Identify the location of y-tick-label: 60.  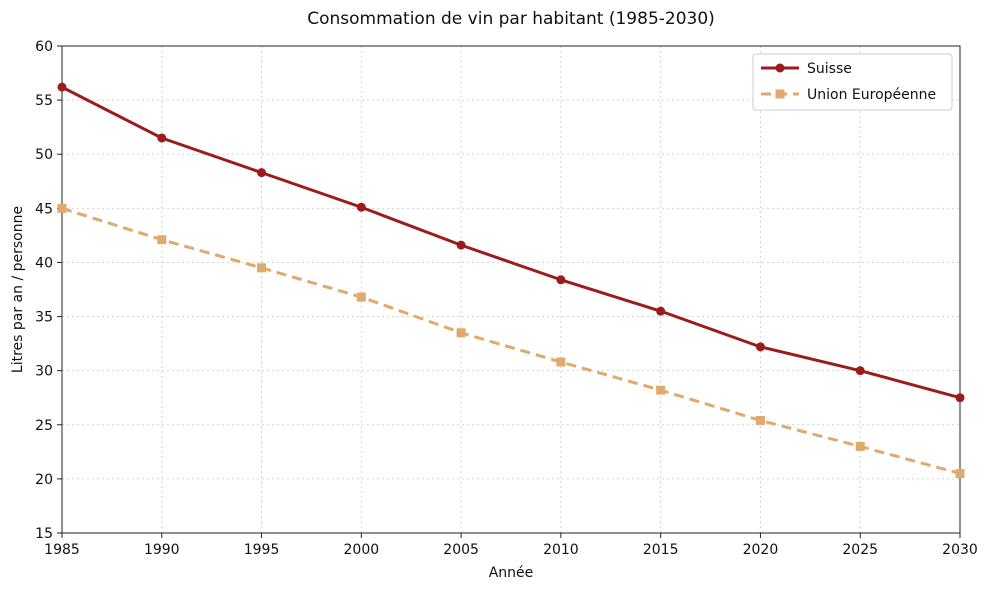
(44, 47).